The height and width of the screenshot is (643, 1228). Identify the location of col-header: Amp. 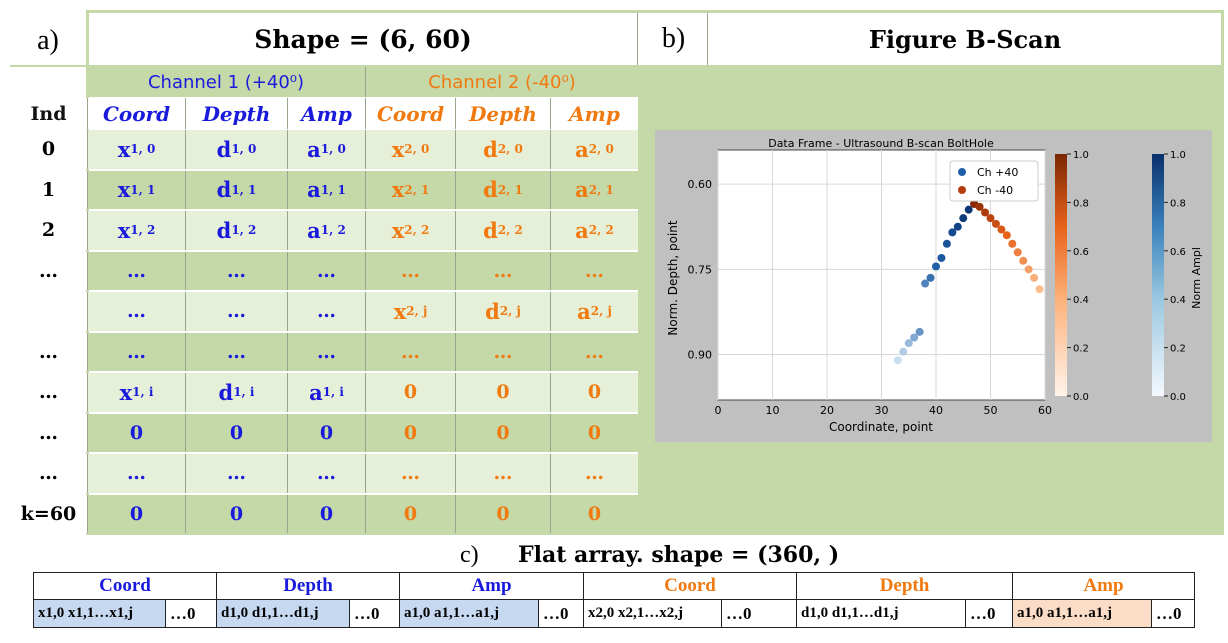
(594, 113).